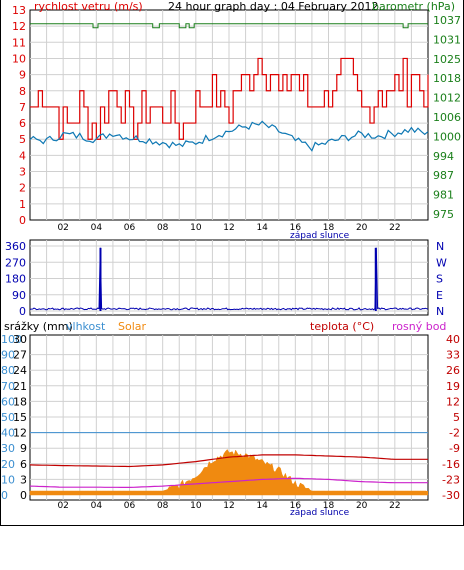 The image size is (464, 570). What do you see at coordinates (228, 461) in the screenshot?
I see `temperature-line` at bounding box center [228, 461].